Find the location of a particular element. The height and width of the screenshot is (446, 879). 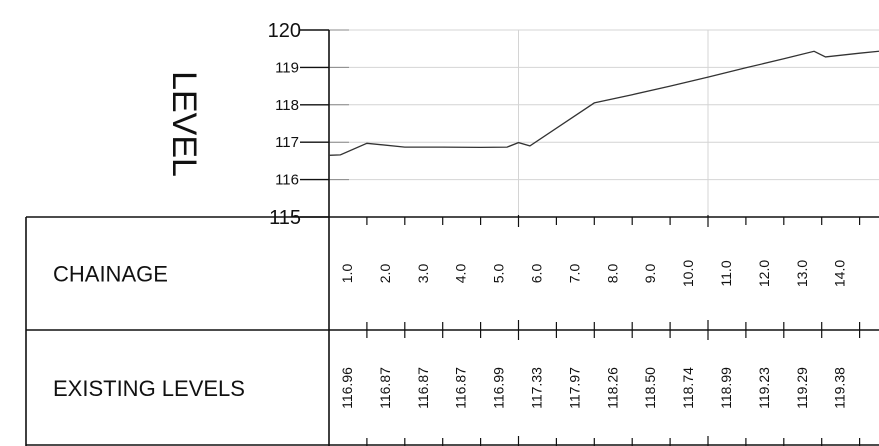

existing-level-value: 118.50 is located at coordinates (650, 388).